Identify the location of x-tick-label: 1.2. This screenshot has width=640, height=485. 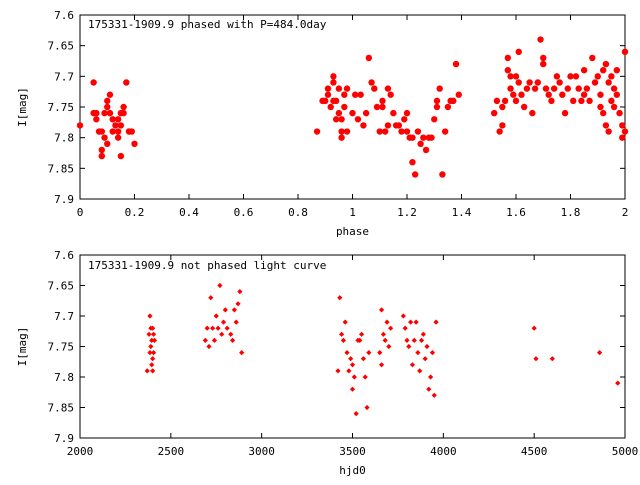
(407, 212).